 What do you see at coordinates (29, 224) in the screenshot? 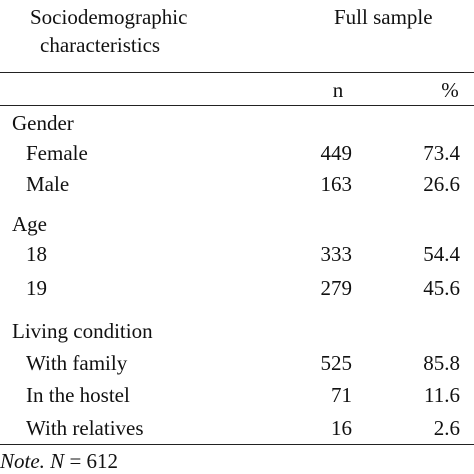
I see `section-label-age: Age` at bounding box center [29, 224].